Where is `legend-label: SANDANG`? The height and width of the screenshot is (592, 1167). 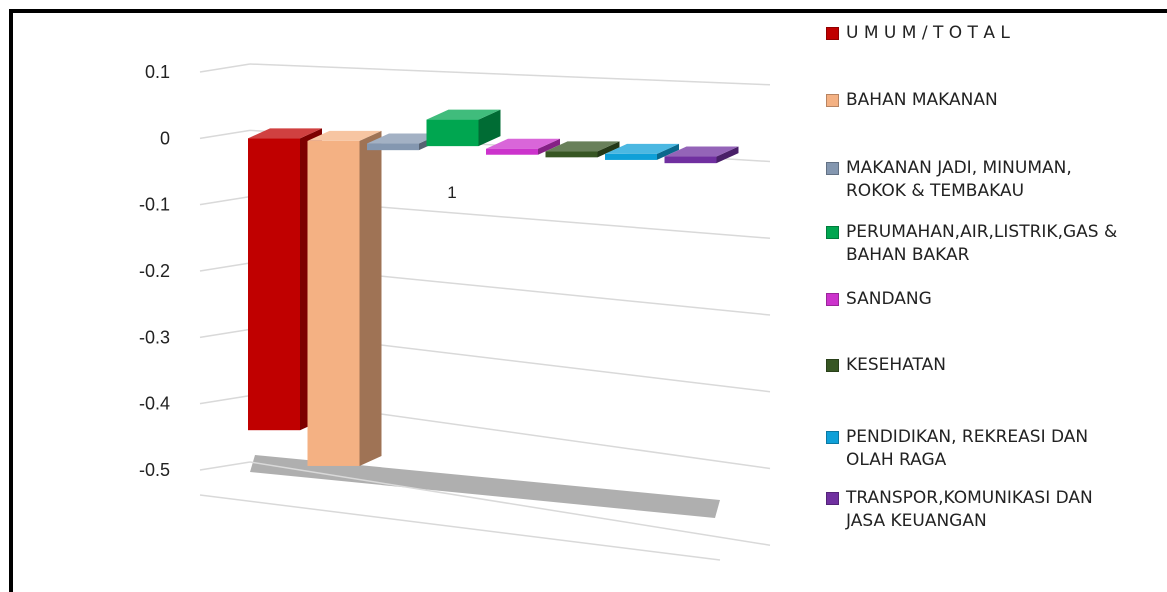
legend-label: SANDANG is located at coordinates (889, 299).